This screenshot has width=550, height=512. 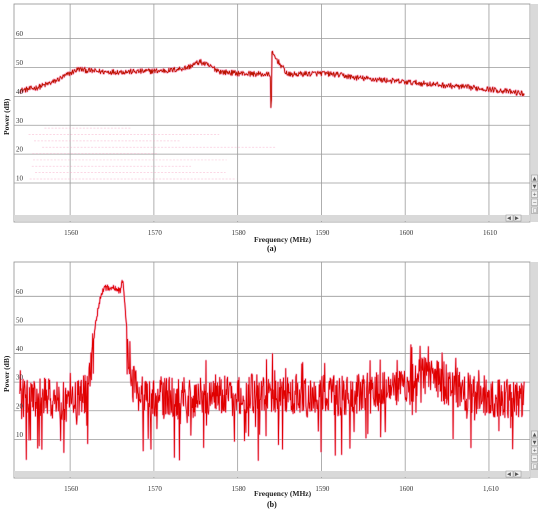 I want to click on panel-caption: (a), so click(x=272, y=248).